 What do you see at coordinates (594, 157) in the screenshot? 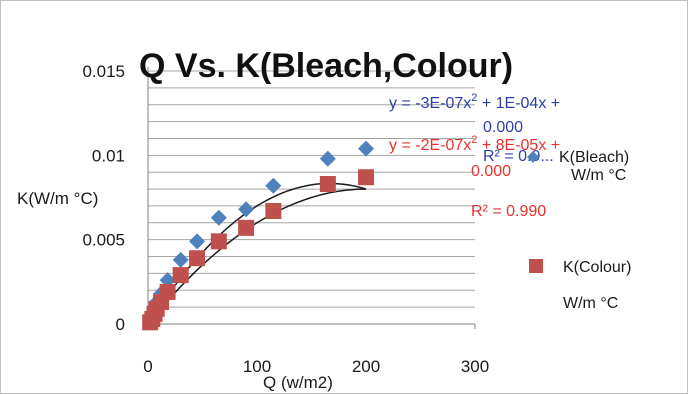
I see `legend-bleach-label: K(Bleach)` at bounding box center [594, 157].